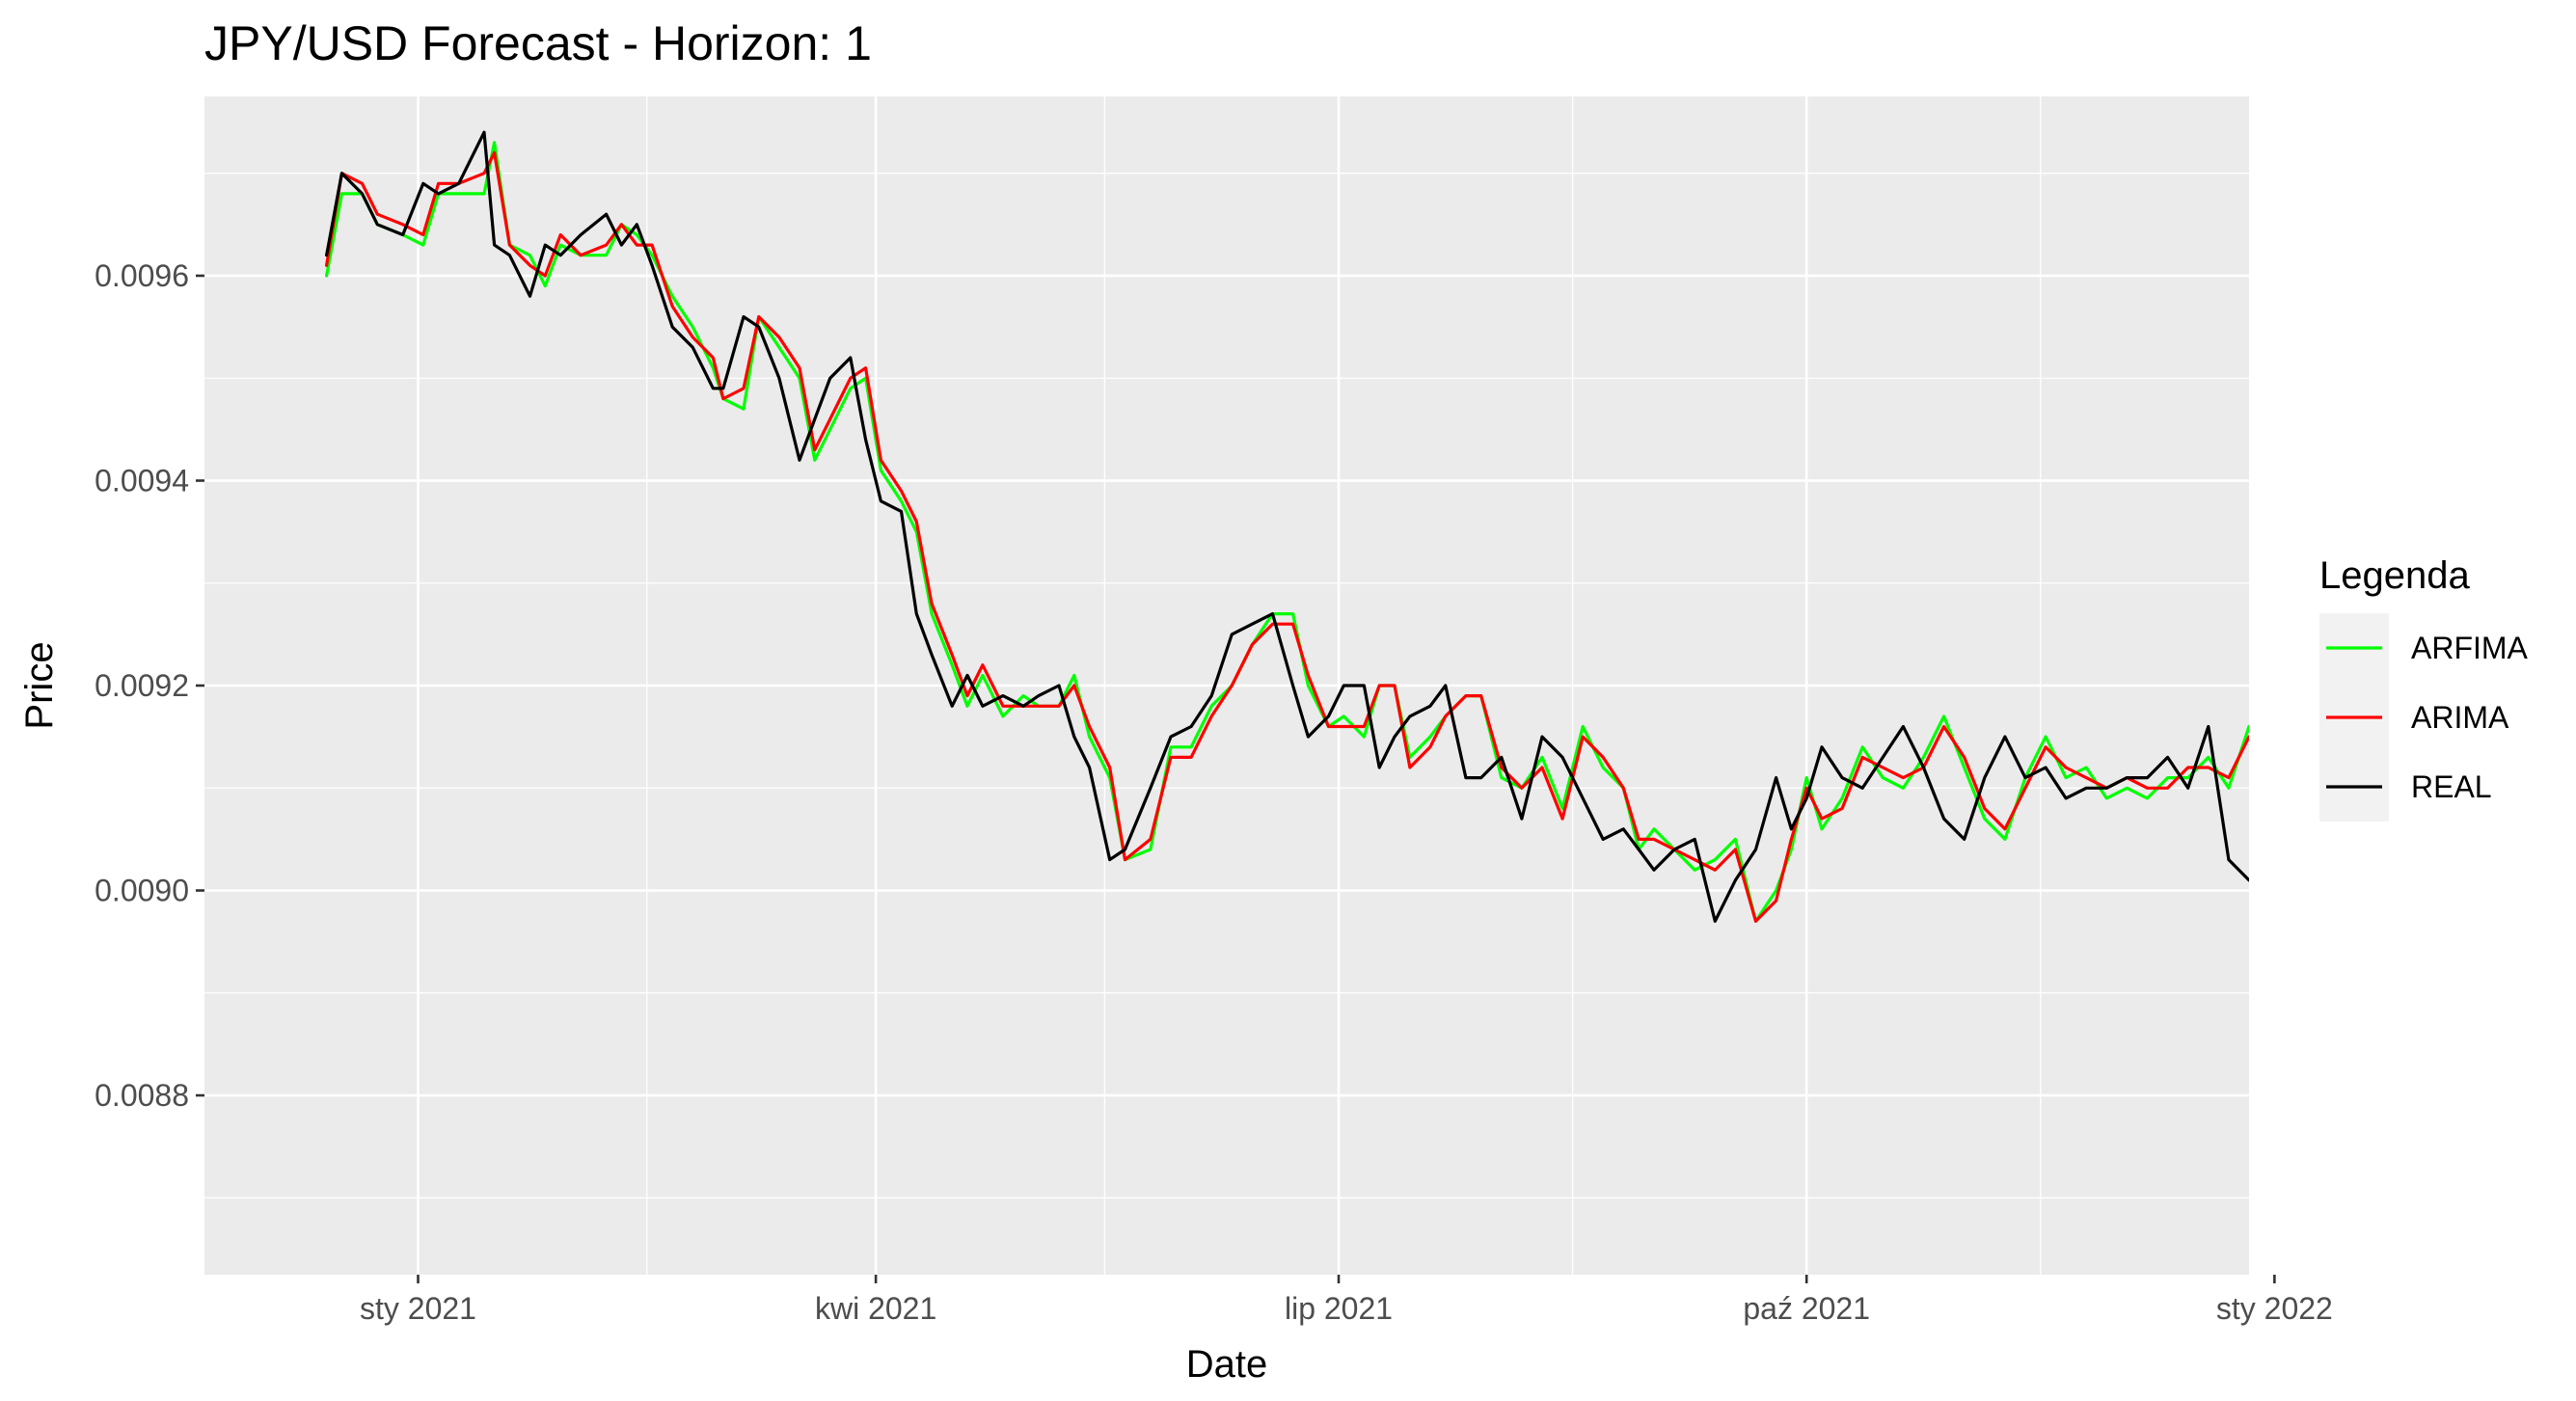 The width and height of the screenshot is (2576, 1401). I want to click on legend-title: Legenda, so click(2394, 575).